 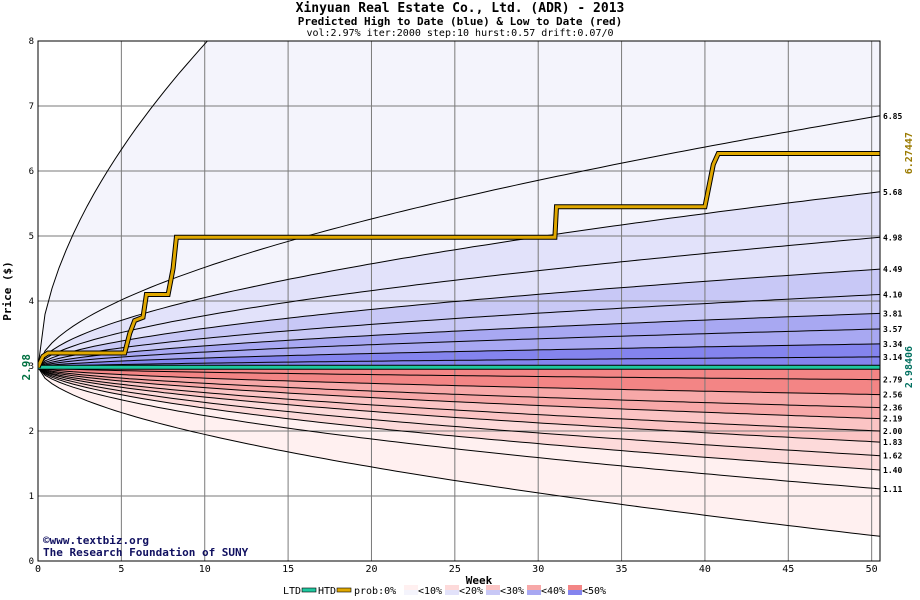 I want to click on x-tick-label: 25, so click(x=455, y=569).